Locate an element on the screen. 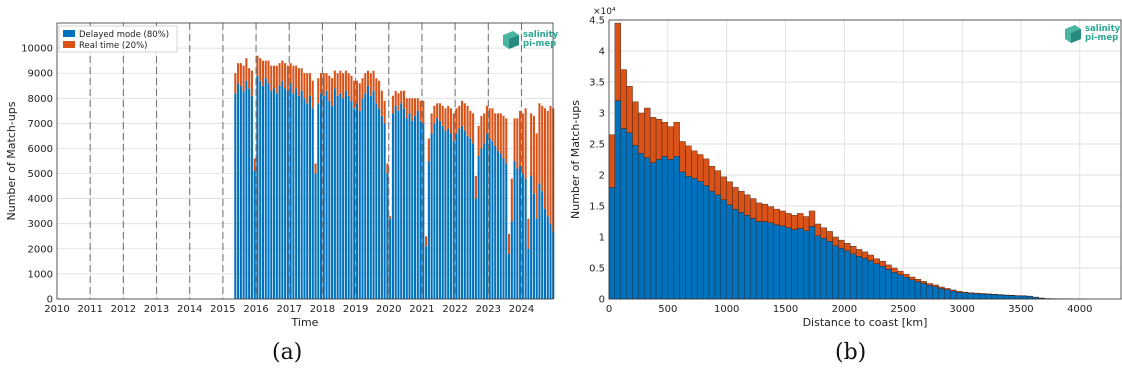 This screenshot has height=374, width=1122. x-tick-label: 500 is located at coordinates (667, 309).